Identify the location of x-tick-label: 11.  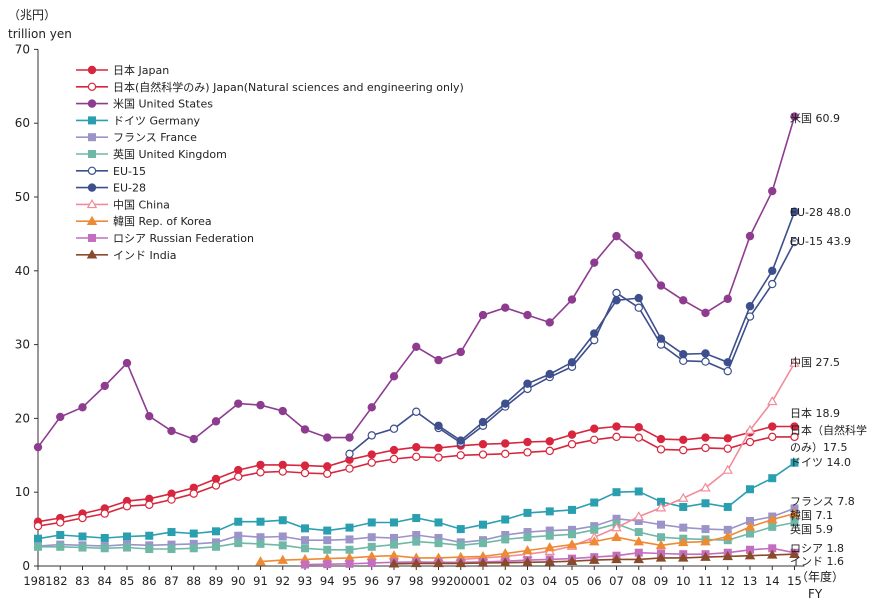
(705, 581).